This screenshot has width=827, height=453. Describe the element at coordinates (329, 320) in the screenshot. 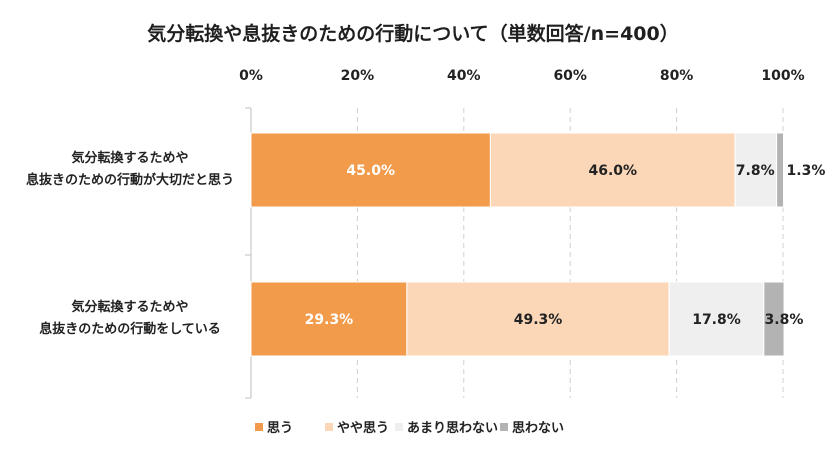

I see `data-label: 29.3%` at that location.